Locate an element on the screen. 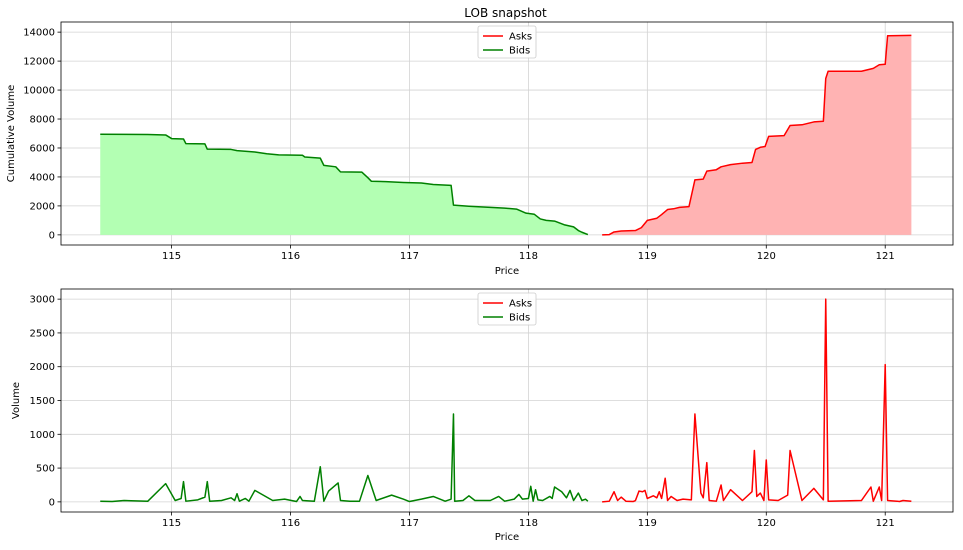 The width and height of the screenshot is (963, 550). chart-title: LOB snapshot is located at coordinates (505, 13).